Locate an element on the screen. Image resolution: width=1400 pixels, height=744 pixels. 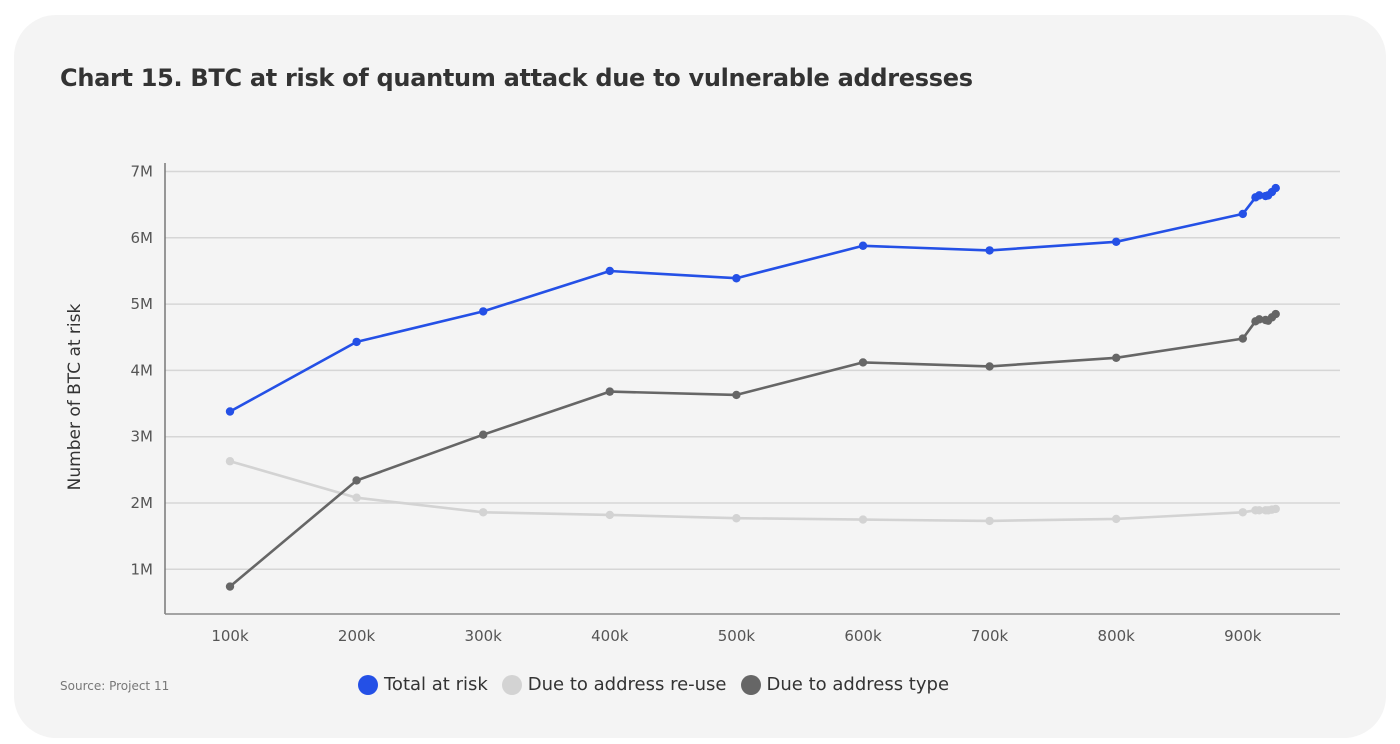
series-due-to-address-re-use is located at coordinates (752, 491).